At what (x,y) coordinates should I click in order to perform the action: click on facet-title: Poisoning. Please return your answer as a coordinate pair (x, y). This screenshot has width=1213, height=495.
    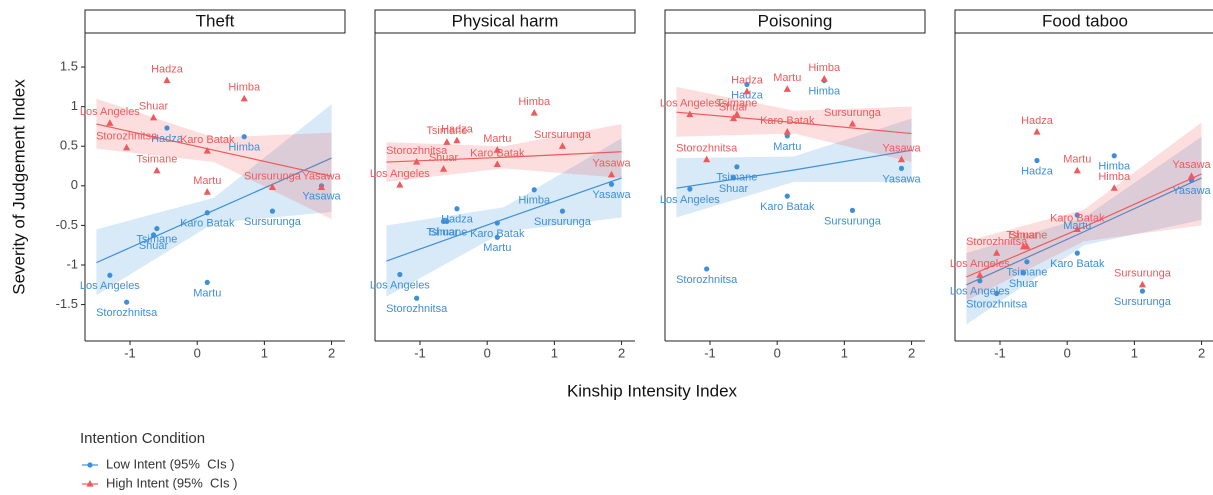
    Looking at the image, I should click on (795, 20).